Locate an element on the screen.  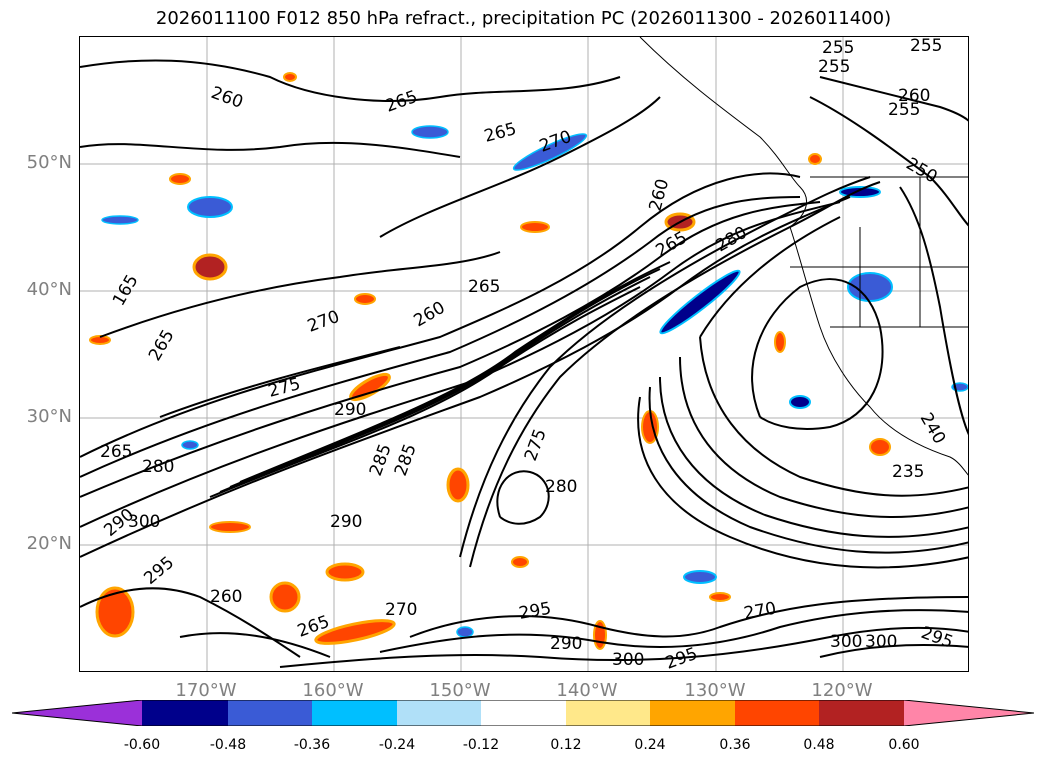
colorbar-tick: 0.24 is located at coordinates (650, 745).